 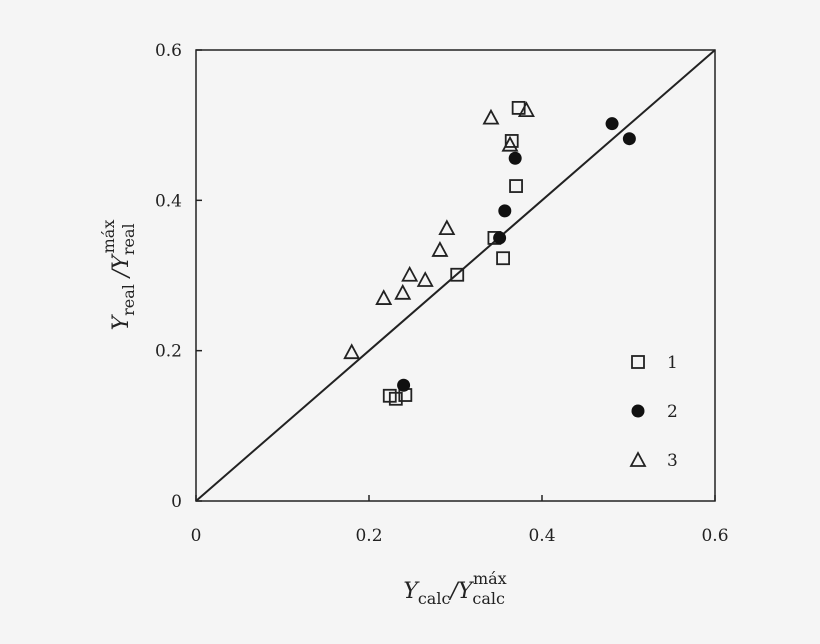 What do you see at coordinates (714, 536) in the screenshot?
I see `x-tick-label: 0.6` at bounding box center [714, 536].